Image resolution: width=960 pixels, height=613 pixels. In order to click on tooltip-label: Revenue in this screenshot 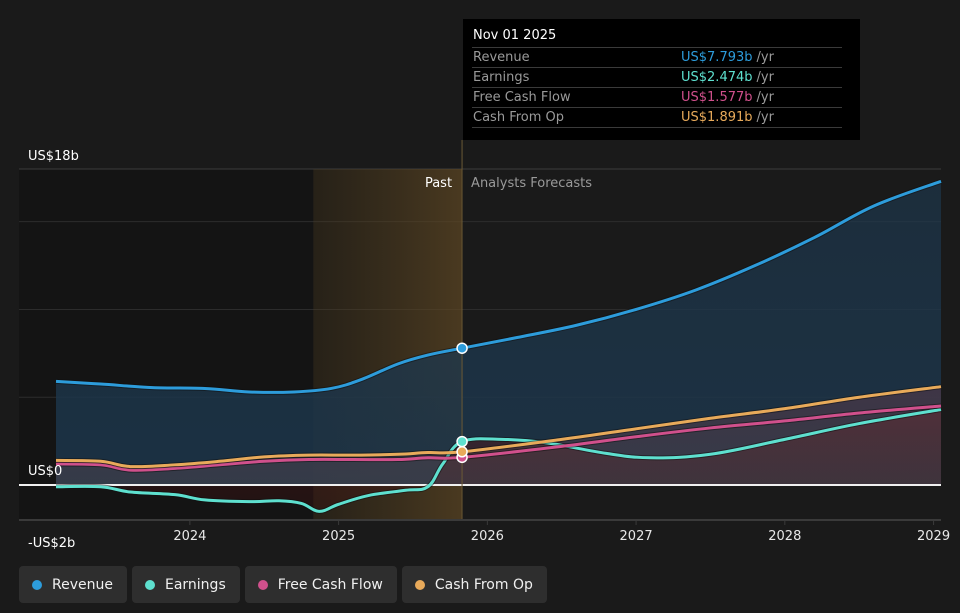, I will do `click(501, 57)`.